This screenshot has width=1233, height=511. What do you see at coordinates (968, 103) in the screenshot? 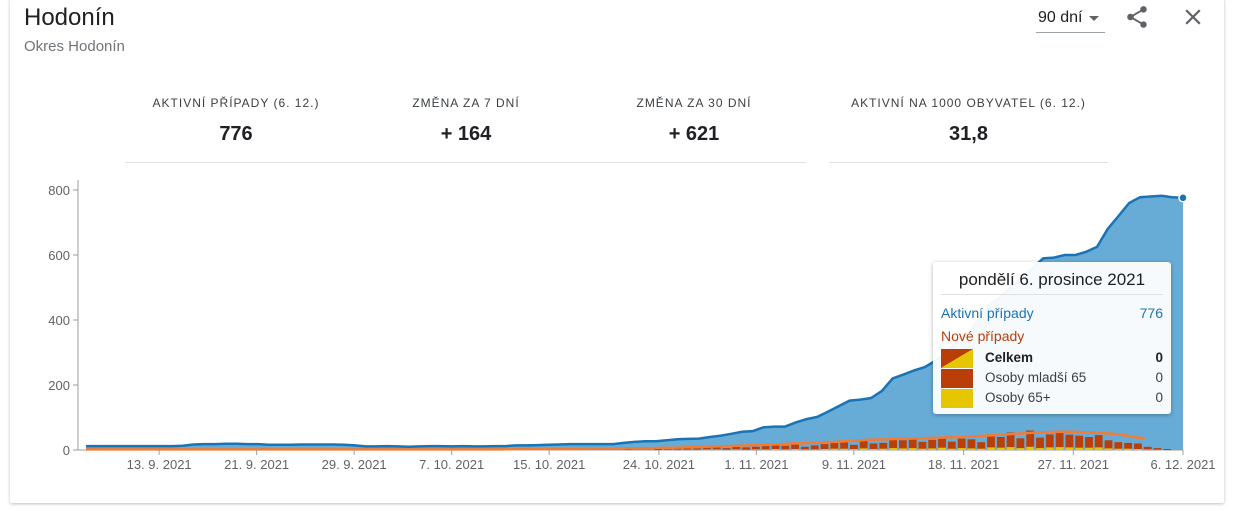
I see `stat-per-1000-label: AKTIVNÍ NA 1000 OBYVATEL (6. 12.)` at bounding box center [968, 103].